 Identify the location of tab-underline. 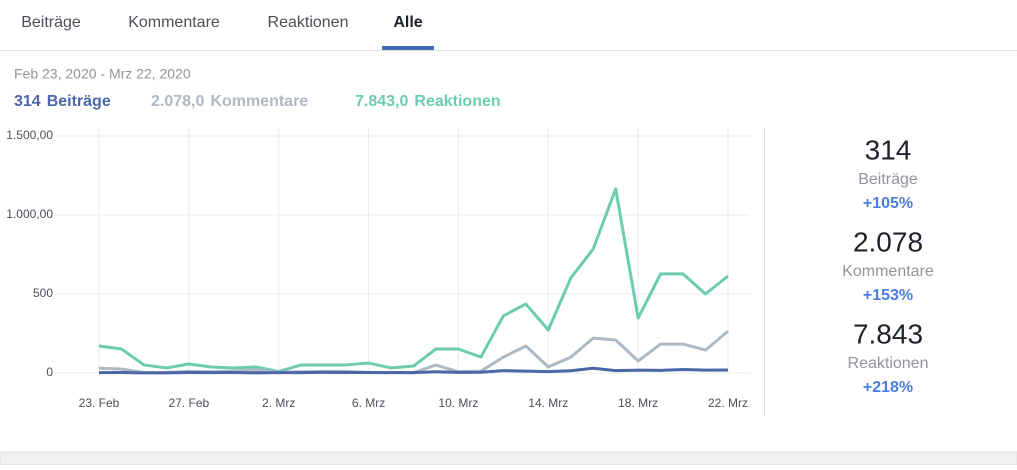
(408, 48).